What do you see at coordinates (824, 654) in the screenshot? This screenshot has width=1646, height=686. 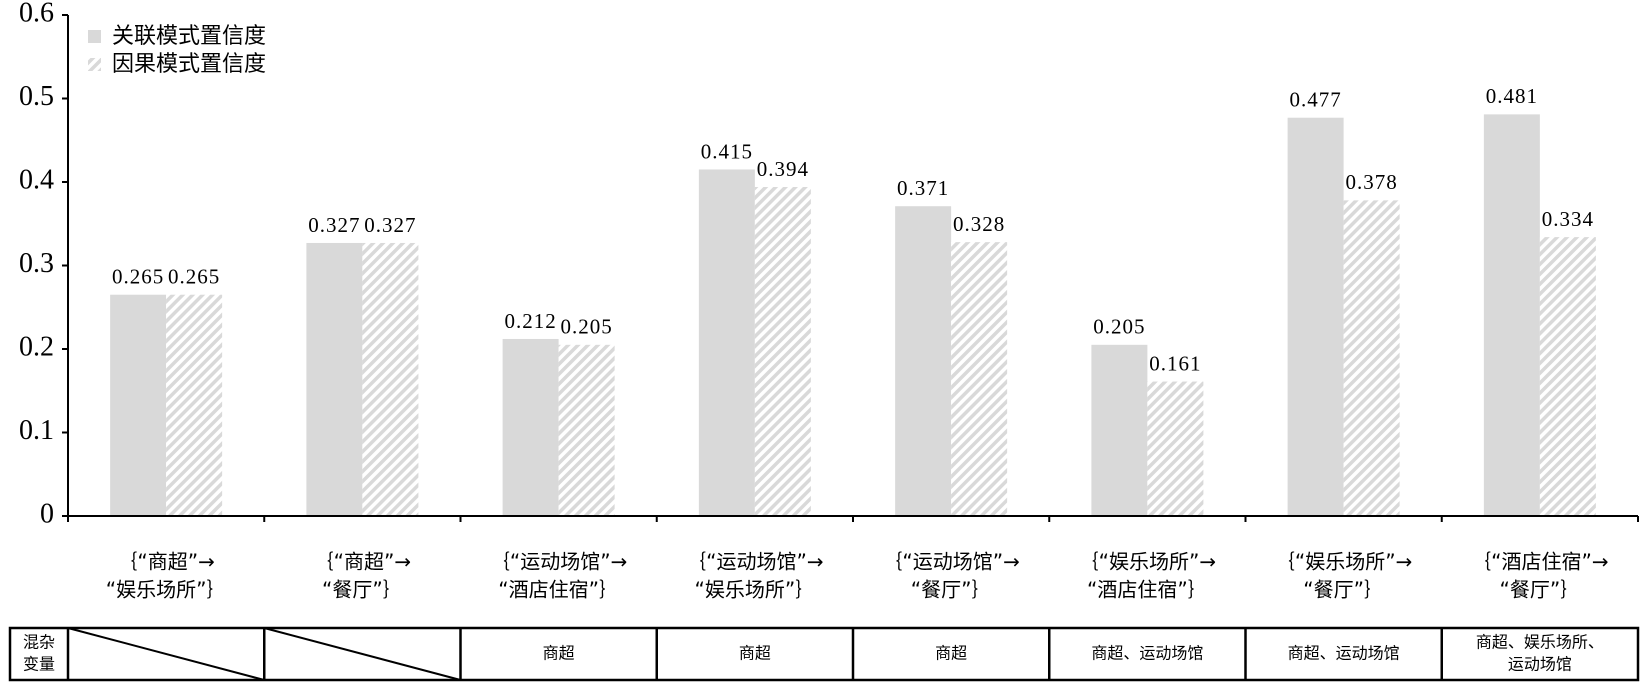 I see `table-border` at bounding box center [824, 654].